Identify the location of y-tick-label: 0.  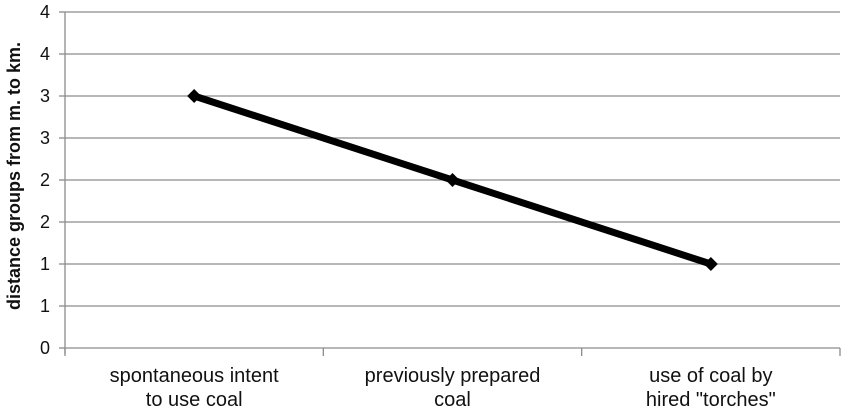
(45, 348).